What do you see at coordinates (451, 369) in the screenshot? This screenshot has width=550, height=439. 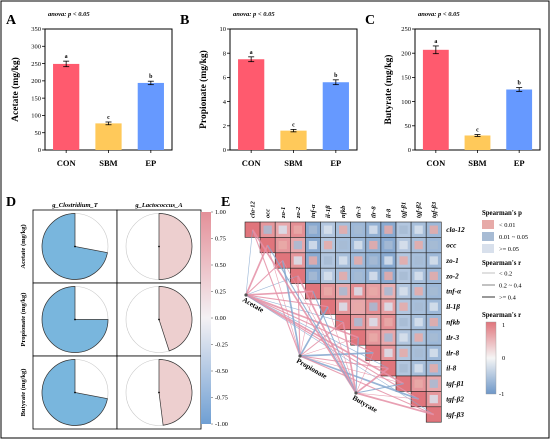 I see `row-gene-label: il-8` at bounding box center [451, 369].